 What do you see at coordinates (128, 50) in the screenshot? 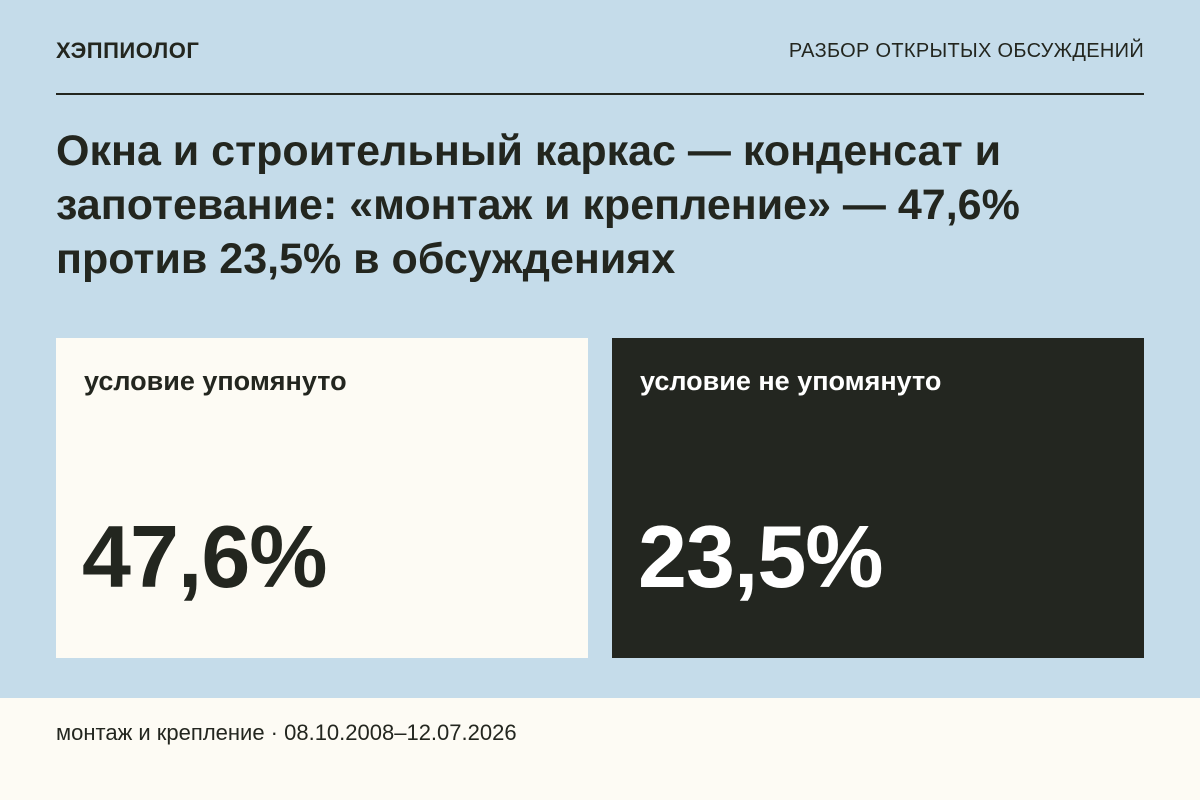
I see `brand-logo-text: ХЭППИОЛОГ` at bounding box center [128, 50].